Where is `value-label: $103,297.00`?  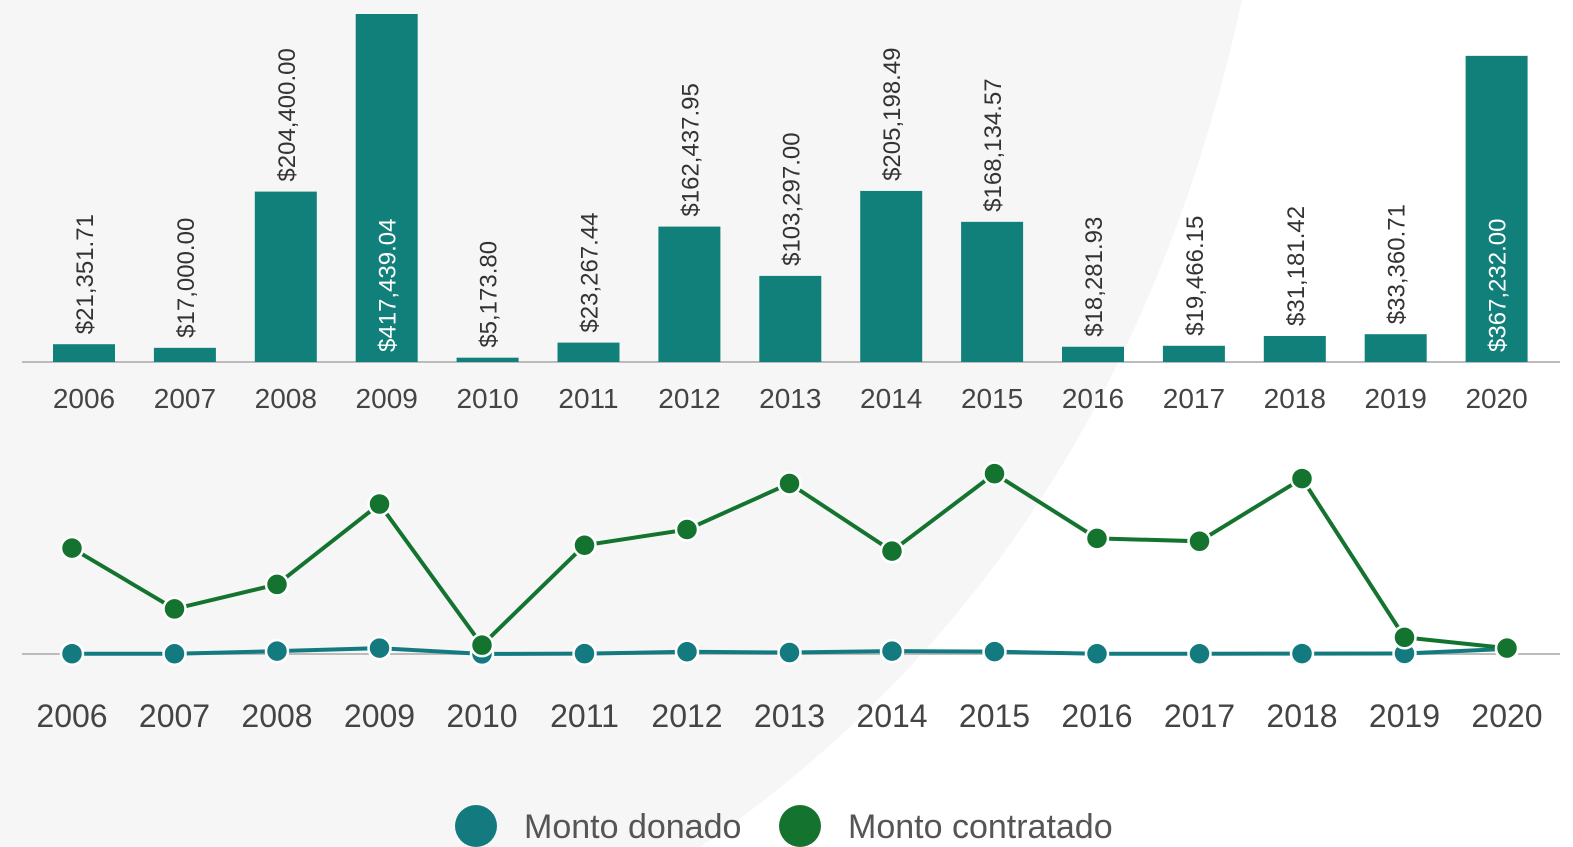 value-label: $103,297.00 is located at coordinates (791, 198).